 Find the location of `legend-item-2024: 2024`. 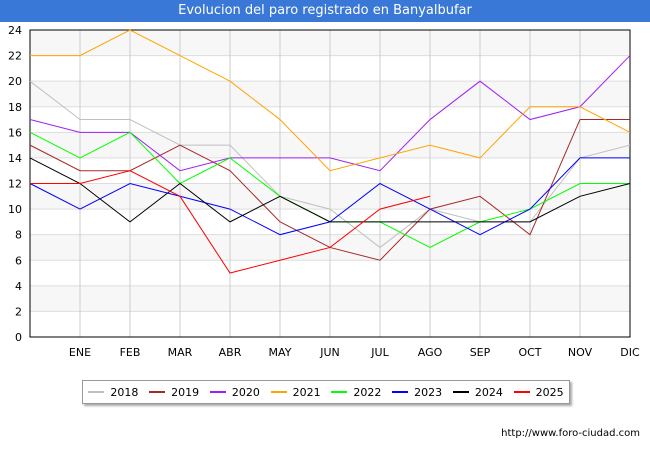

legend-item-2024: 2024 is located at coordinates (477, 392).